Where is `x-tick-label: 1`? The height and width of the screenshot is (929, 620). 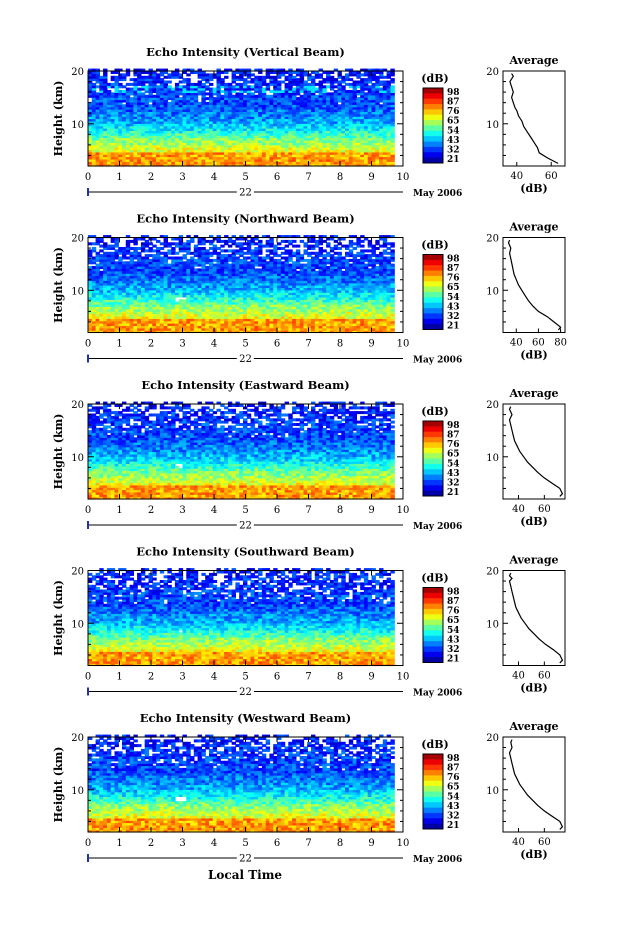 x-tick-label: 1 is located at coordinates (119, 344).